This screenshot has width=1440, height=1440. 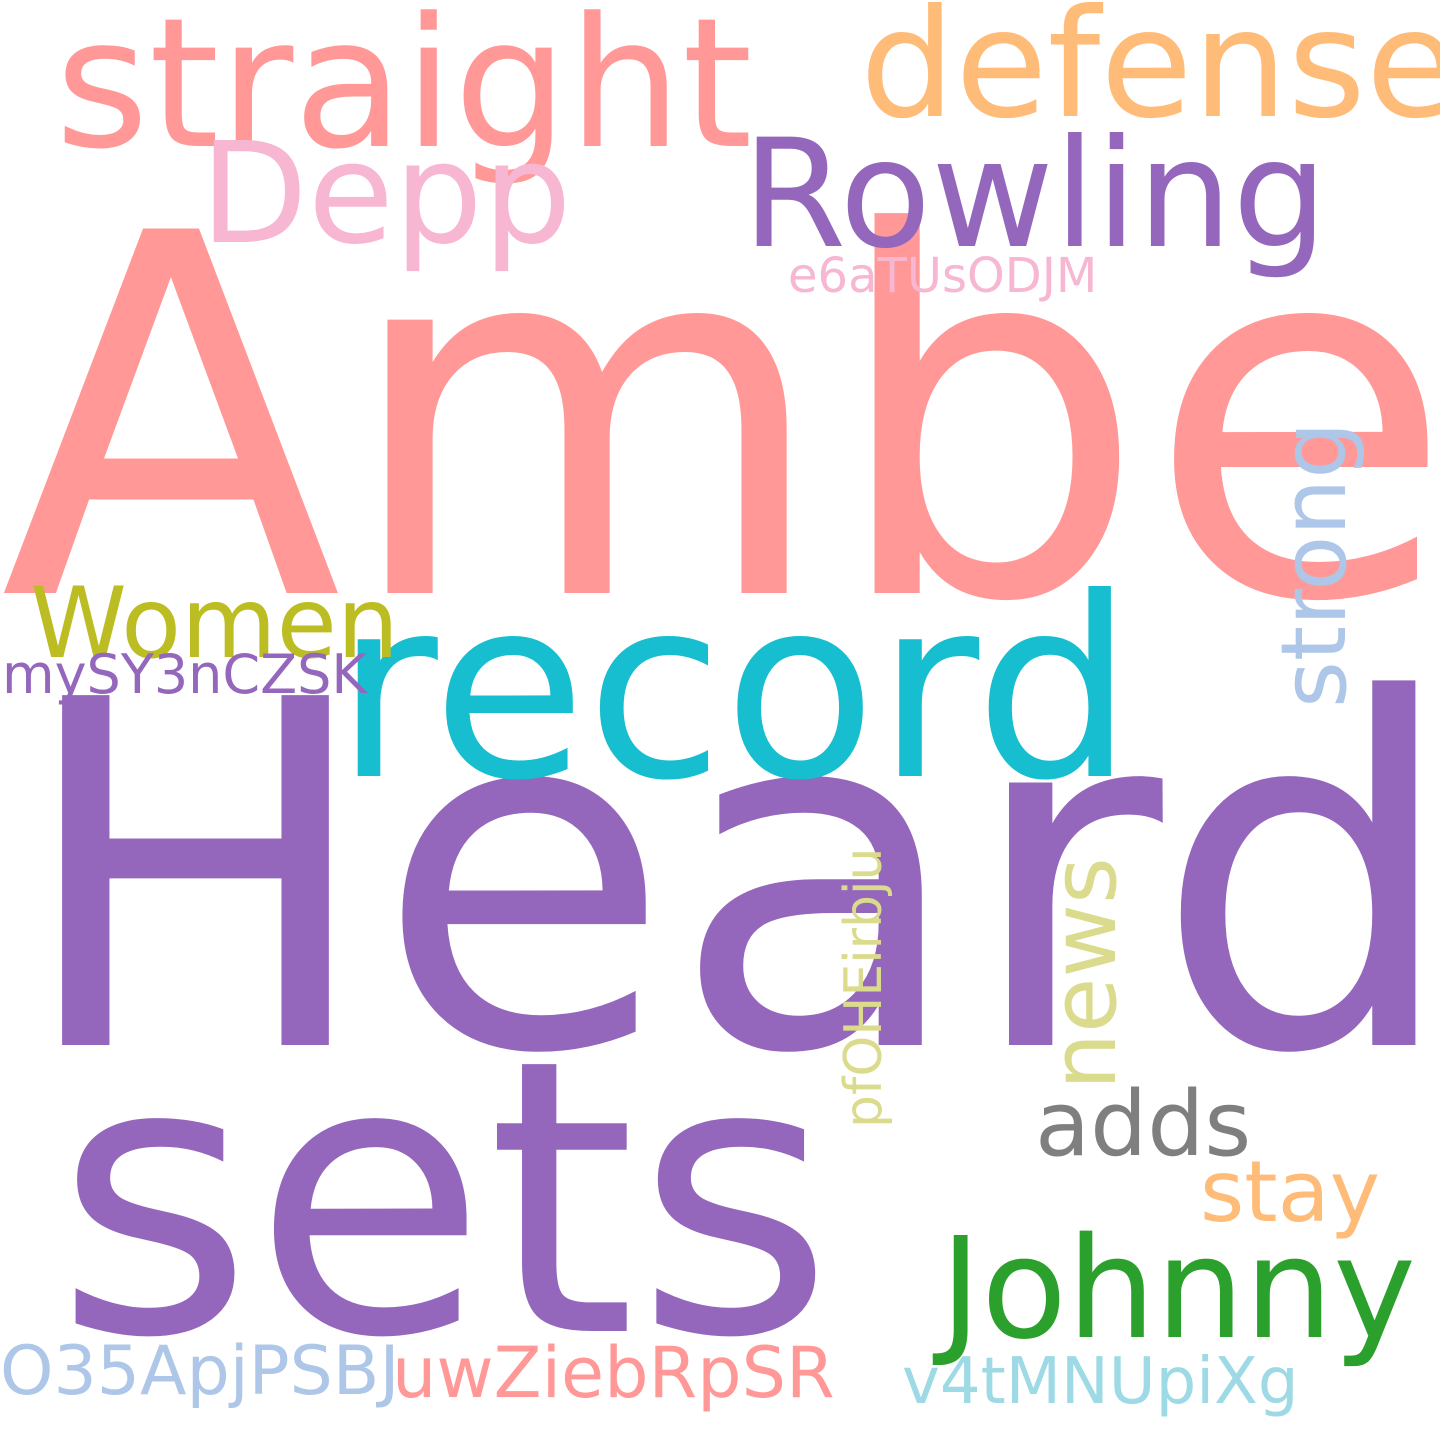 I want to click on word-strong: strong, so click(x=1314, y=564).